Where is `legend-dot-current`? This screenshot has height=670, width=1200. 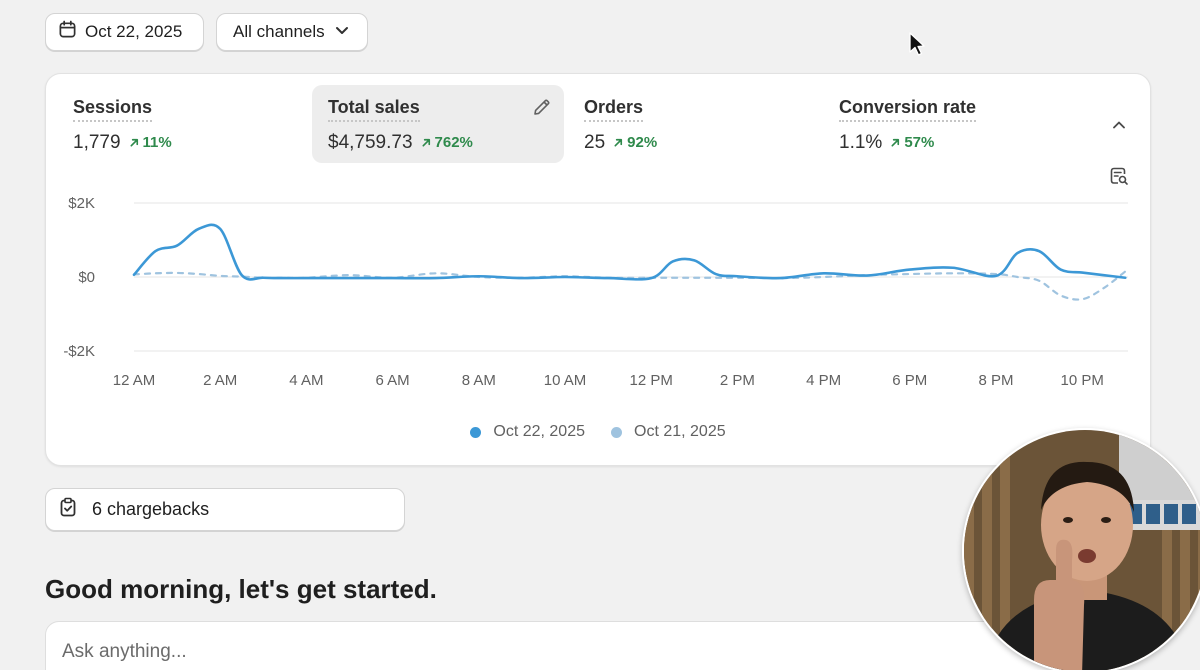 legend-dot-current is located at coordinates (476, 432).